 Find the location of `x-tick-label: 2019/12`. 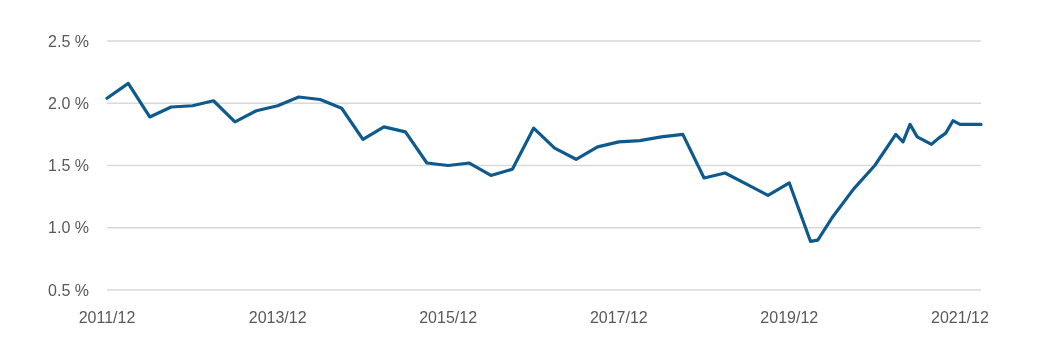

x-tick-label: 2019/12 is located at coordinates (789, 317).